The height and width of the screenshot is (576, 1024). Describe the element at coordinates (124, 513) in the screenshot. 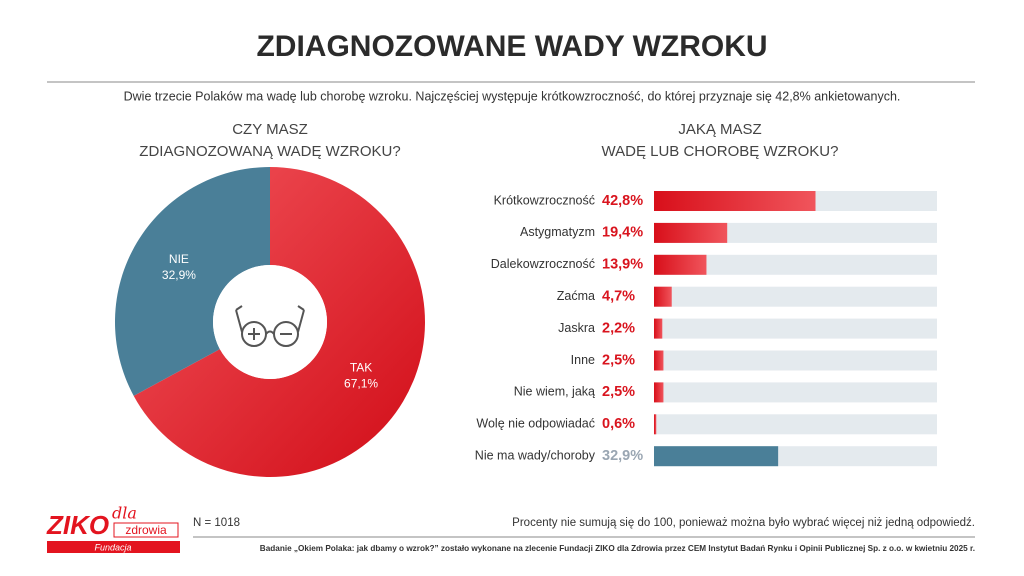

I see `logo-dla: dla` at that location.